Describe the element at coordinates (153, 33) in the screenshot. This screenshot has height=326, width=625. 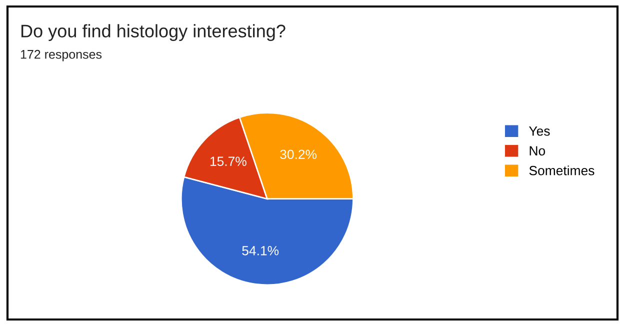
I see `chart-title: Do you find histology interesting?` at that location.